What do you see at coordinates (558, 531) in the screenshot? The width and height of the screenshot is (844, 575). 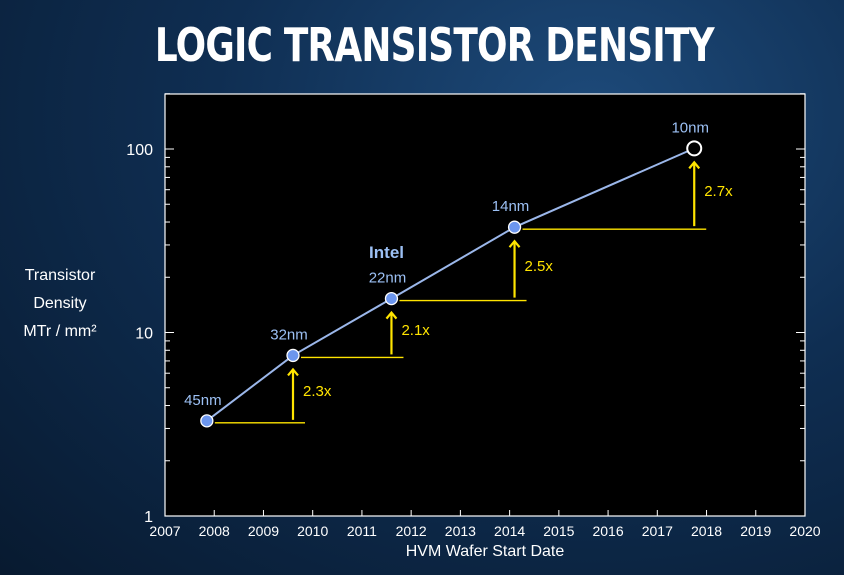 I see `x-tick-label: 2015` at bounding box center [558, 531].